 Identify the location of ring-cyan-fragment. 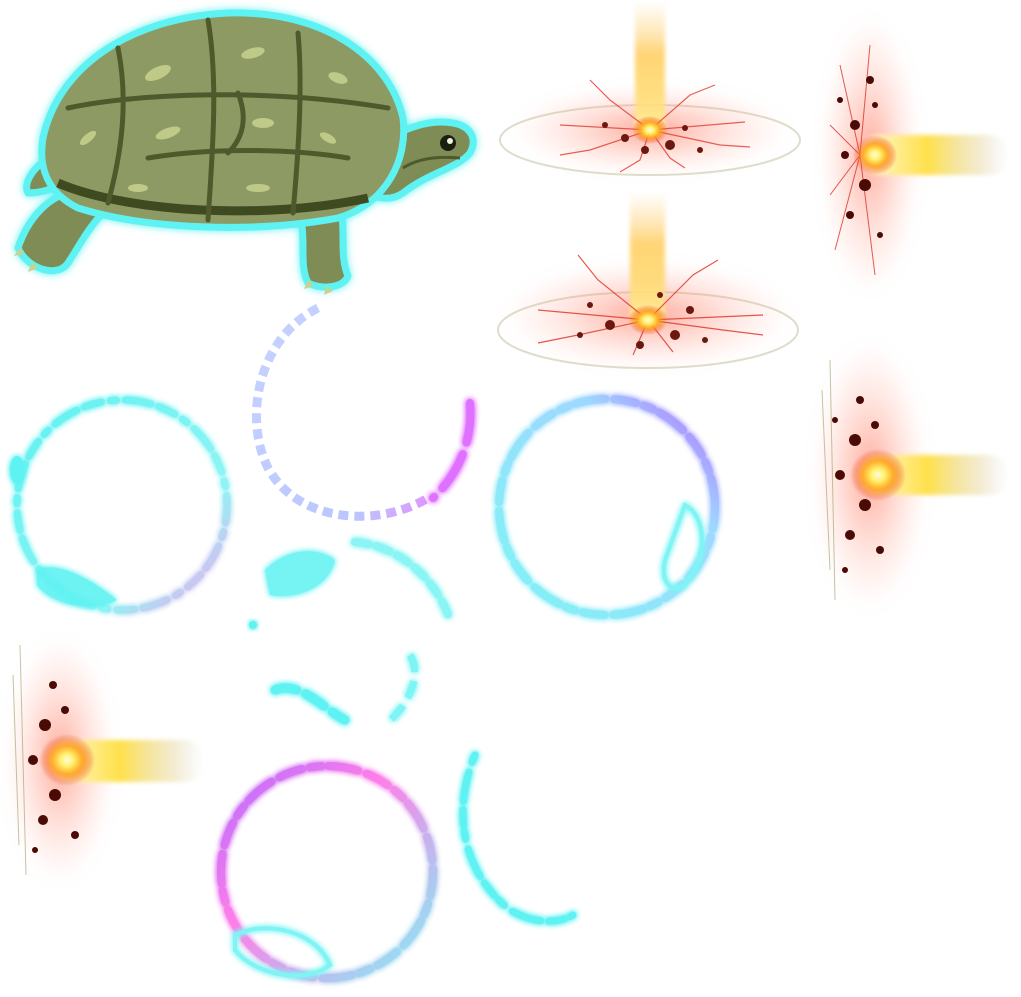
(355, 635).